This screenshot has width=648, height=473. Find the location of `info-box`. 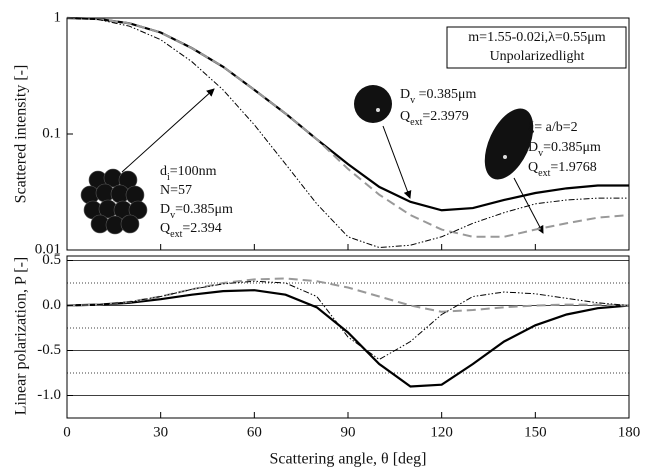

info-box is located at coordinates (536, 47).